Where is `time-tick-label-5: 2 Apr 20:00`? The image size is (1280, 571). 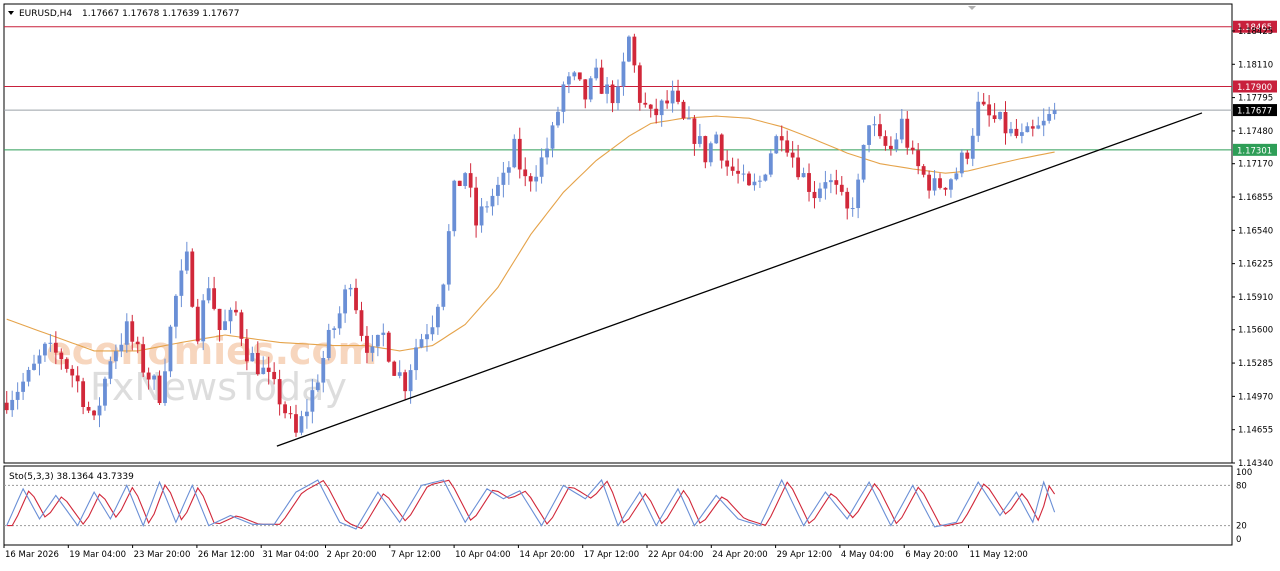
time-tick-label-5: 2 Apr 20:00 is located at coordinates (352, 555).